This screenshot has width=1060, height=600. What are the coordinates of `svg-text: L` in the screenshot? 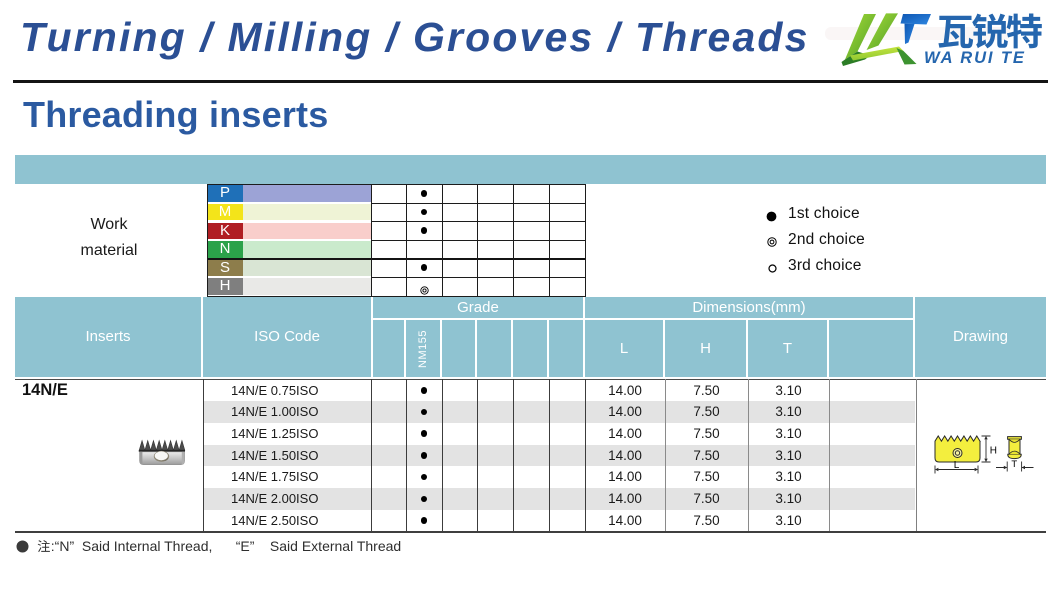 It's located at (957, 465).